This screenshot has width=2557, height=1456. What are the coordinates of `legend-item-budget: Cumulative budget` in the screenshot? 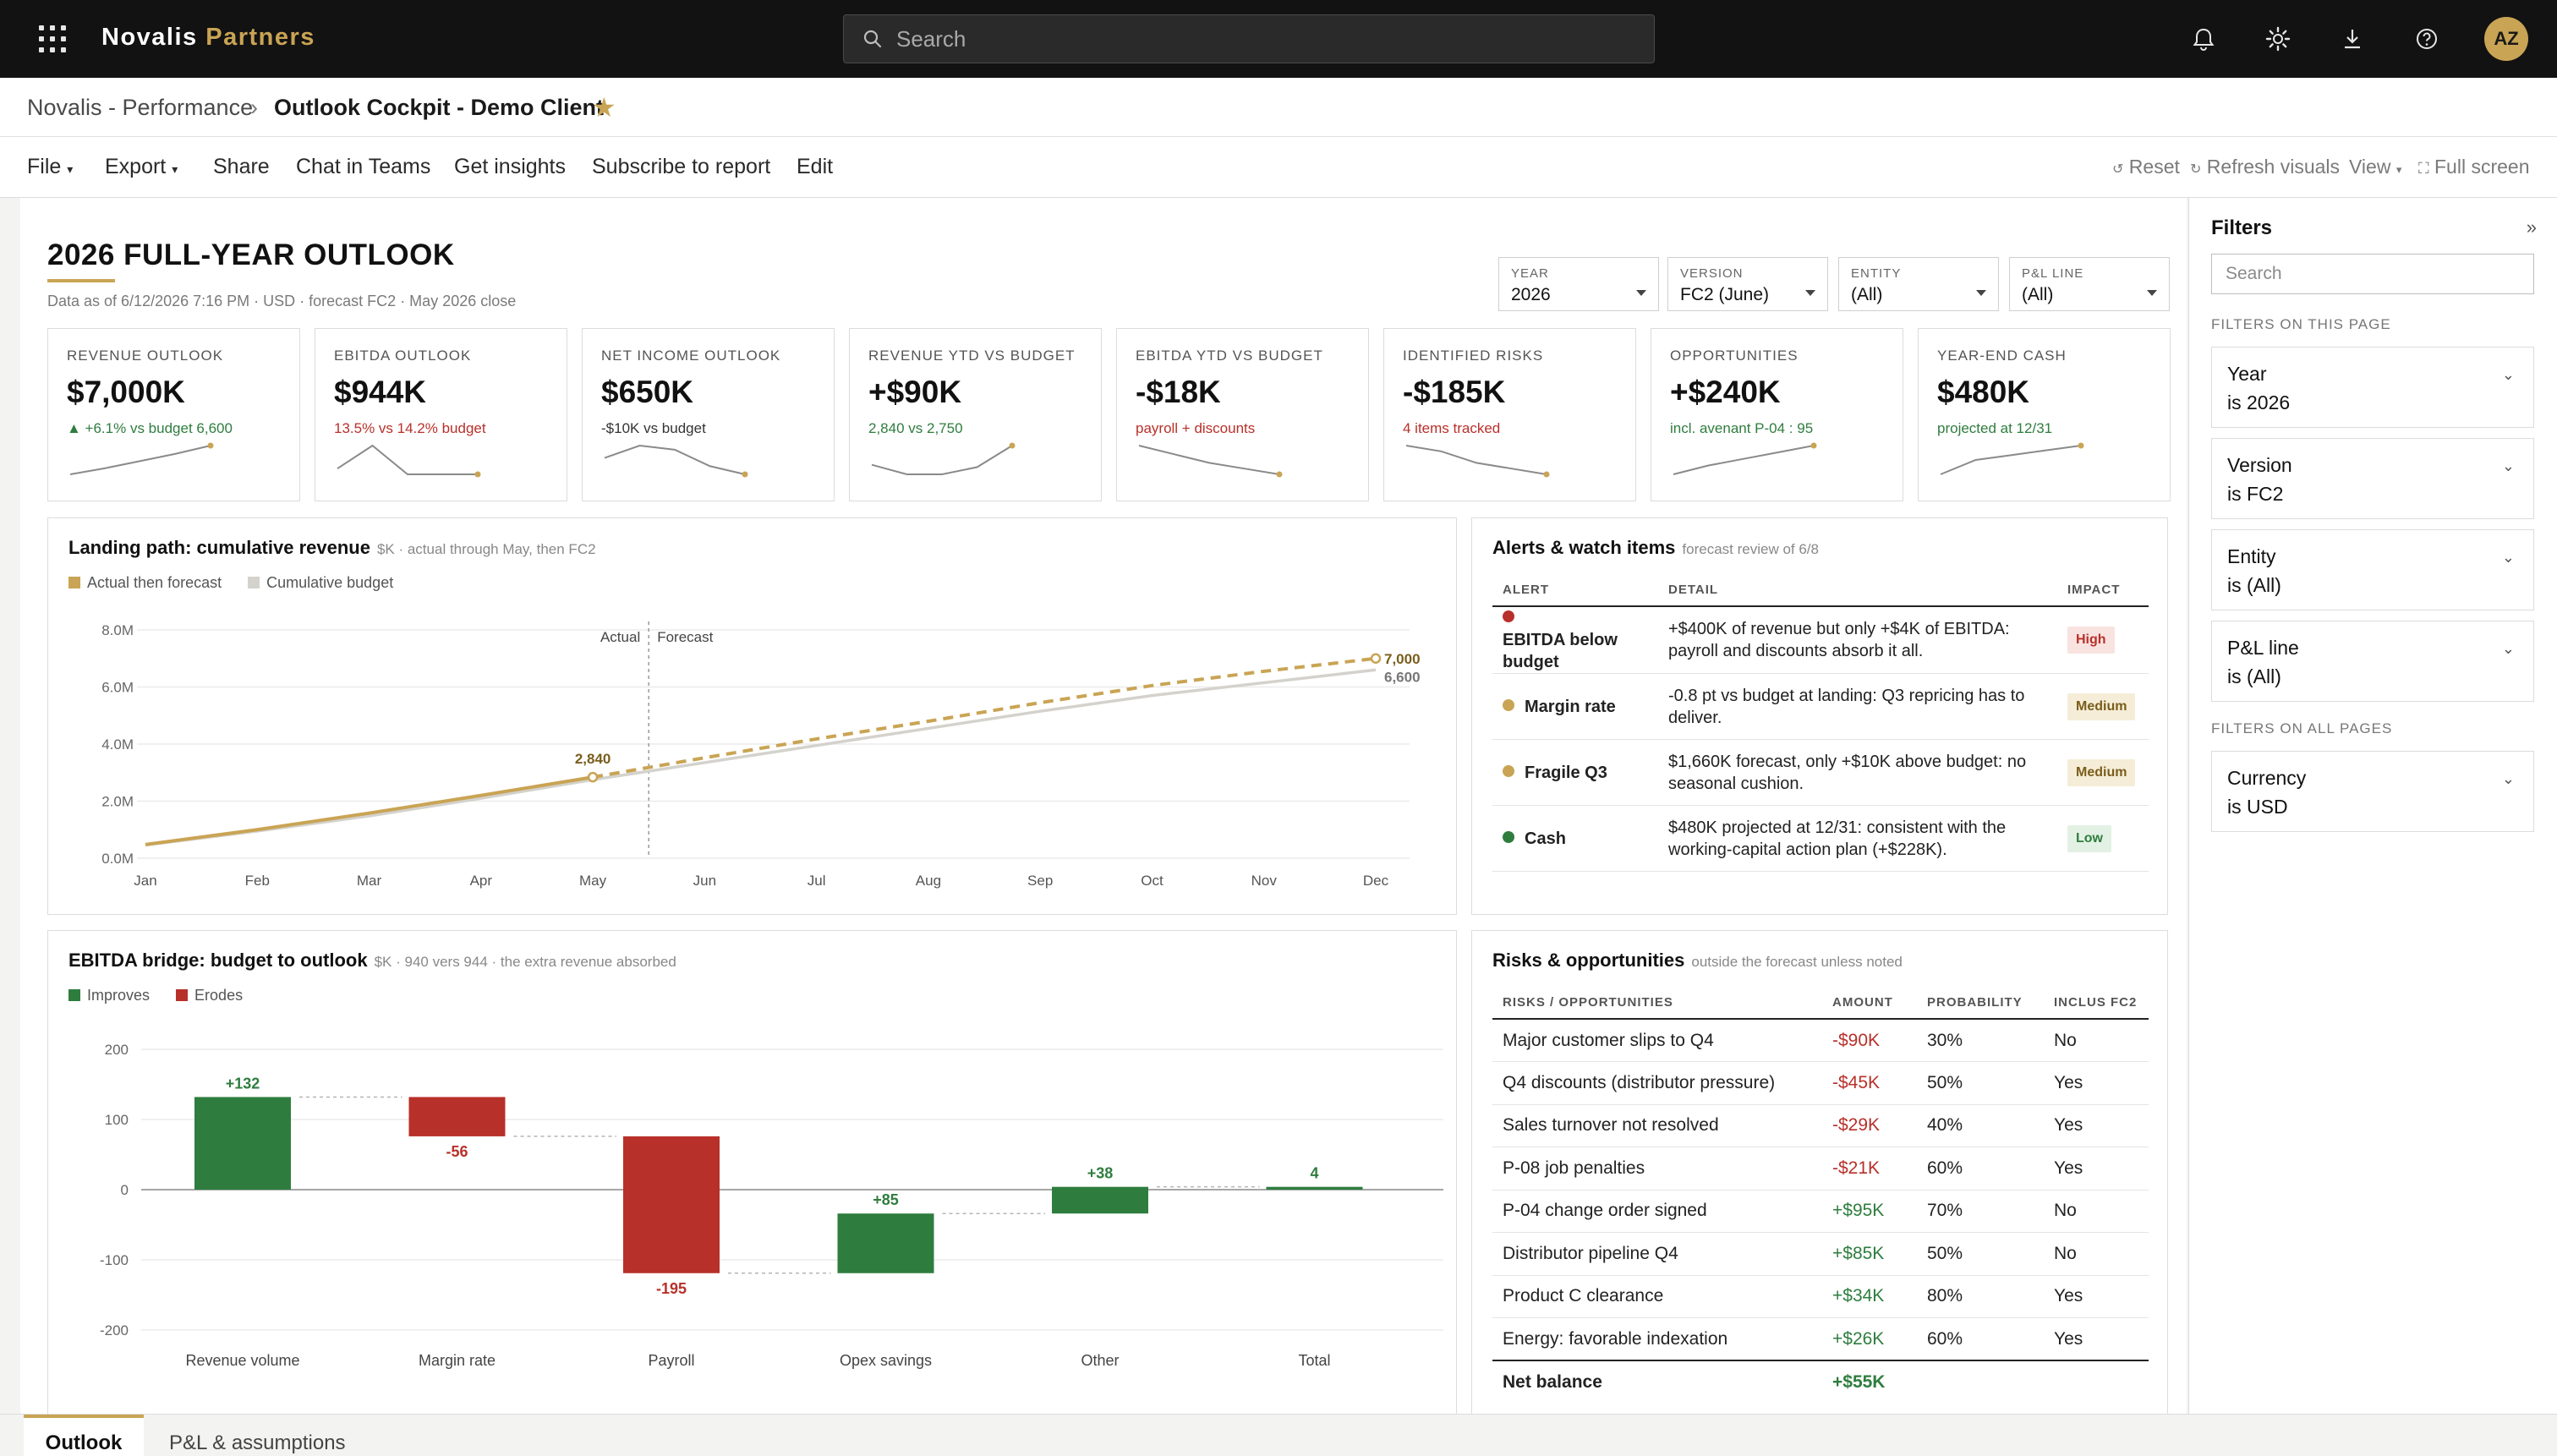 It's located at (320, 583).